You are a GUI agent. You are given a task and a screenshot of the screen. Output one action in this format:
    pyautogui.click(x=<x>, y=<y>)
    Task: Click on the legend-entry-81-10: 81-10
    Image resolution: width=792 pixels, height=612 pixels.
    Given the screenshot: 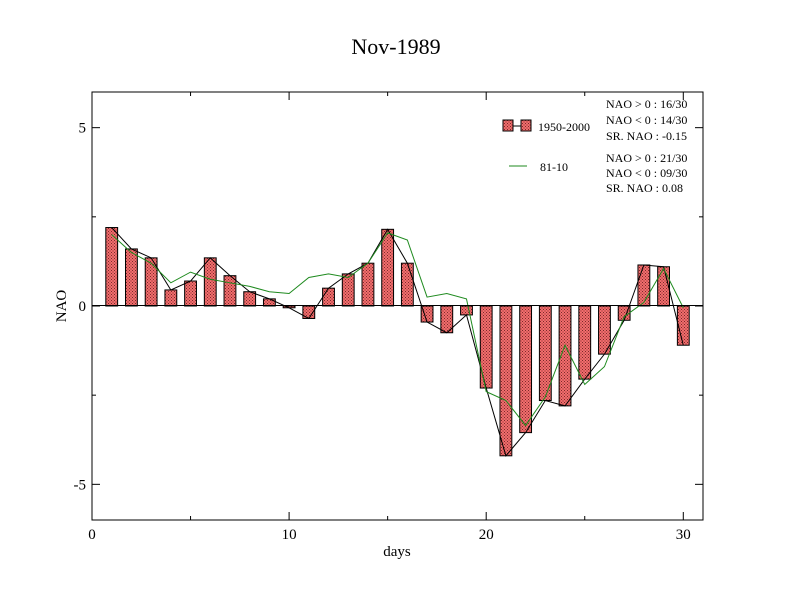 What is the action you would take?
    pyautogui.click(x=538, y=167)
    